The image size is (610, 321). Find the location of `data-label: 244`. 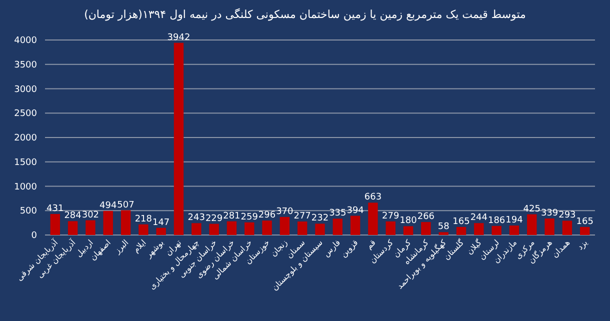

data-label: 244 is located at coordinates (479, 218).